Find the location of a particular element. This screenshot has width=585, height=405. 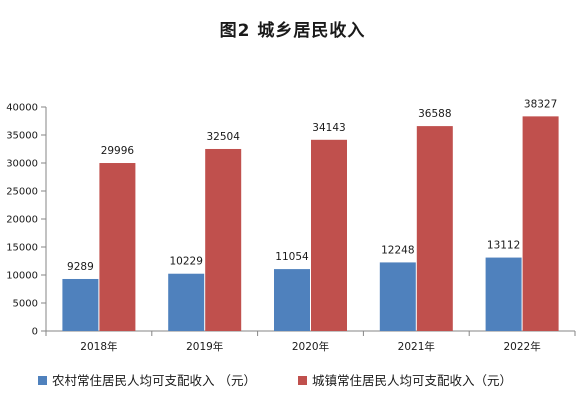

data-label: 29996 is located at coordinates (118, 151).